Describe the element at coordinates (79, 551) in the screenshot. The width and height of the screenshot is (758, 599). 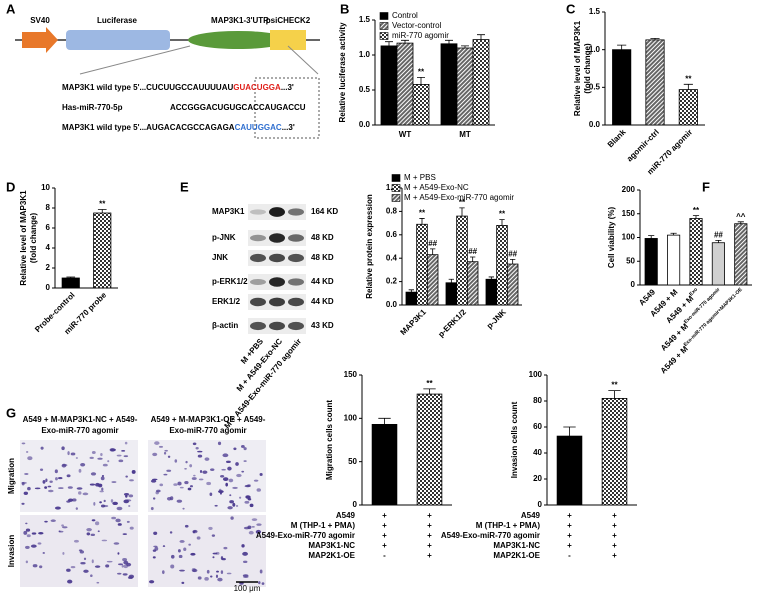
I see `micrograph` at that location.